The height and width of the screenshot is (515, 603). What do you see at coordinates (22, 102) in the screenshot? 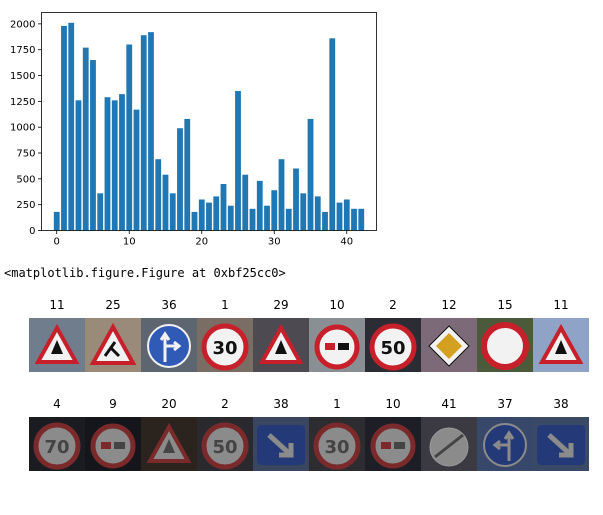
I see `y-tick-label: 1250` at bounding box center [22, 102].